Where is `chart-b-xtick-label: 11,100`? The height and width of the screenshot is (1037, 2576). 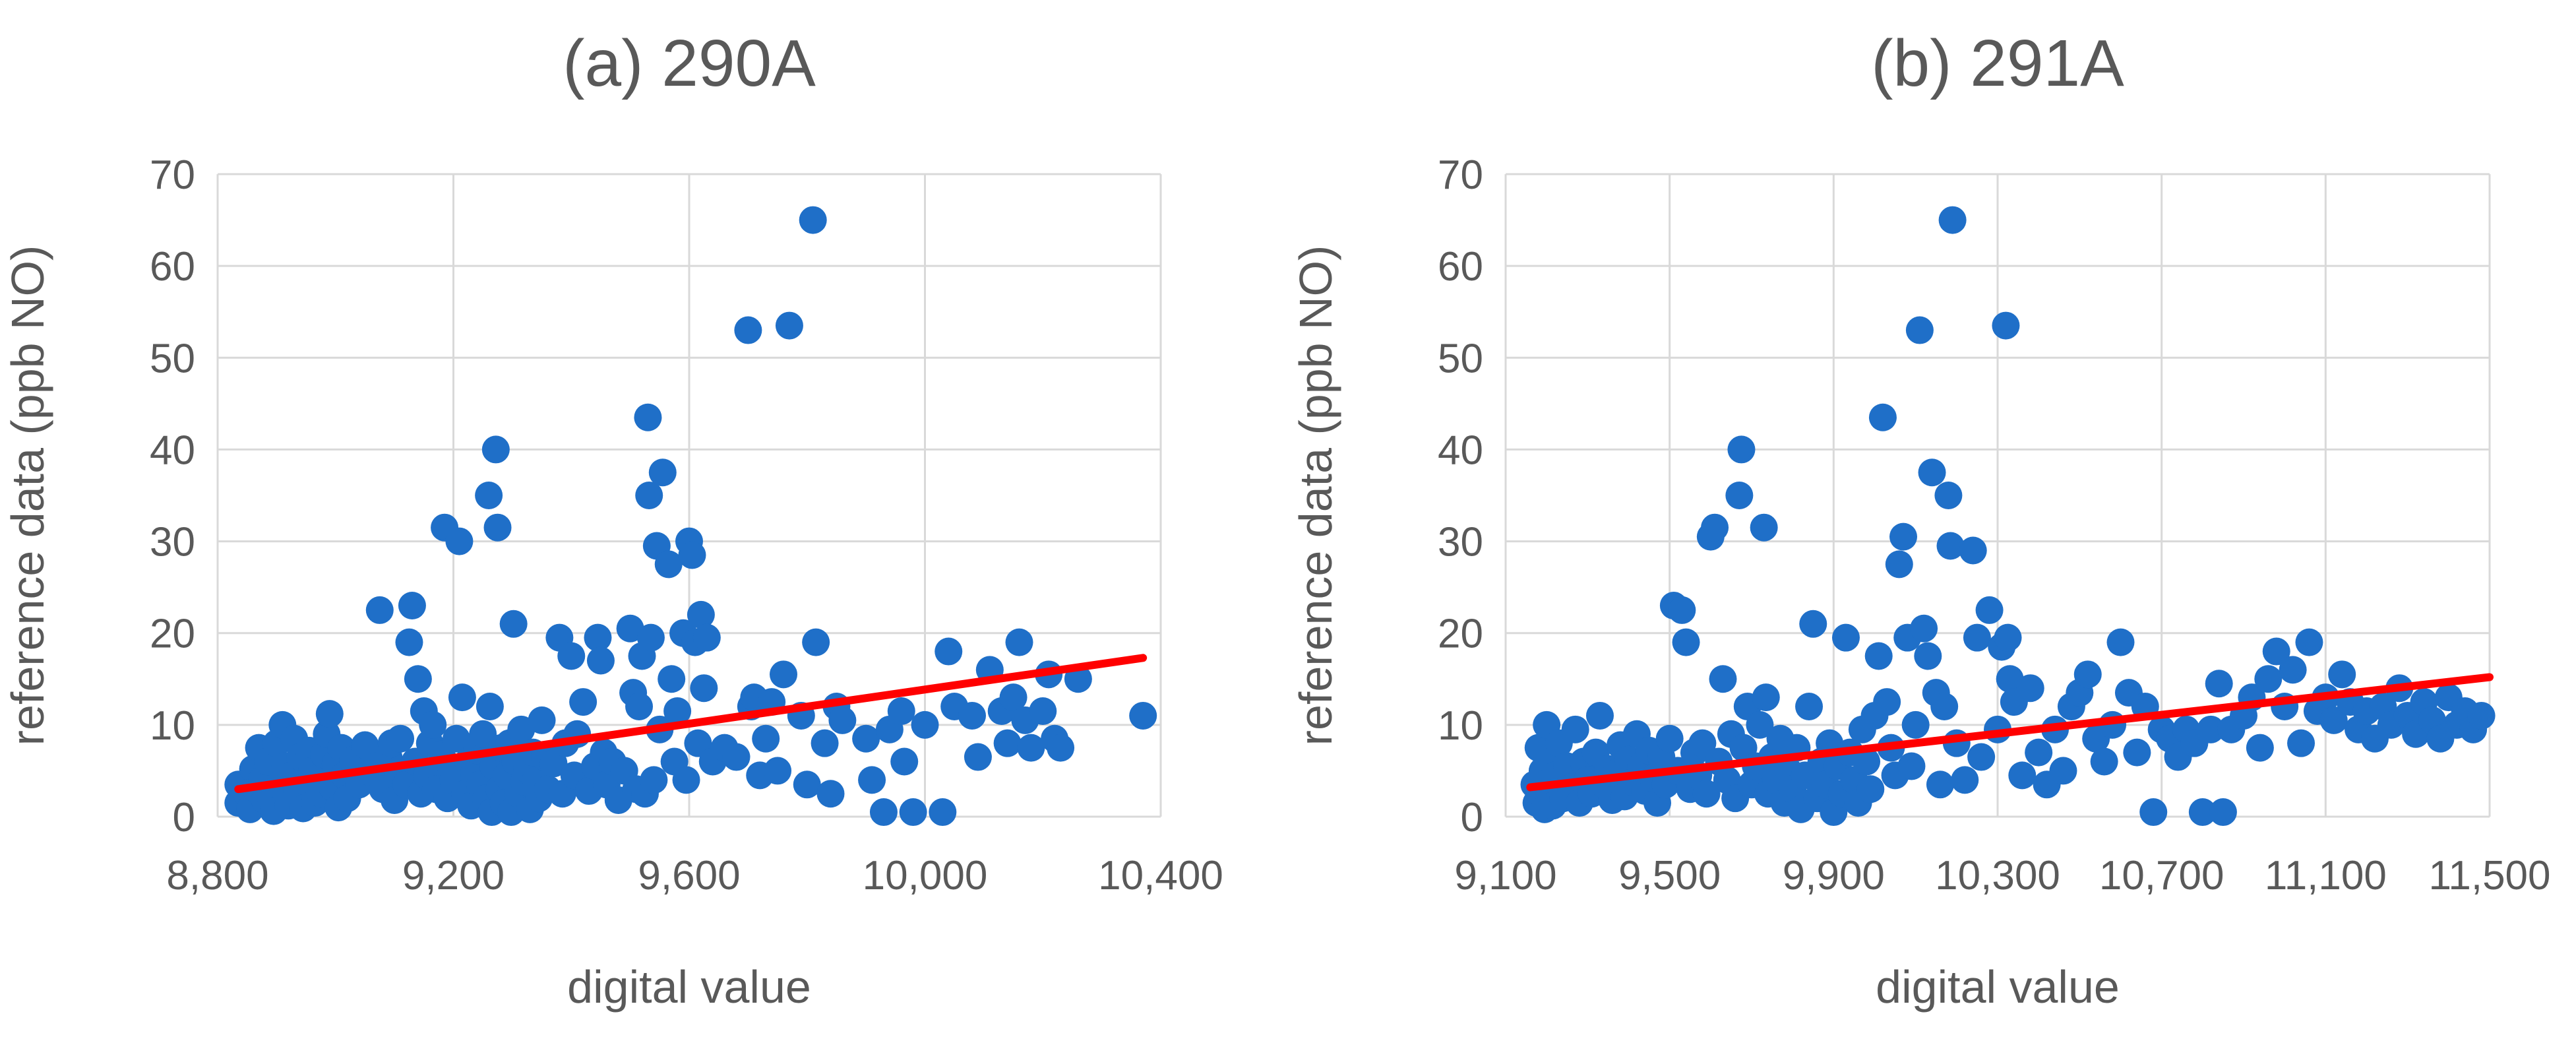
chart-b-xtick-label: 11,100 is located at coordinates (2326, 875).